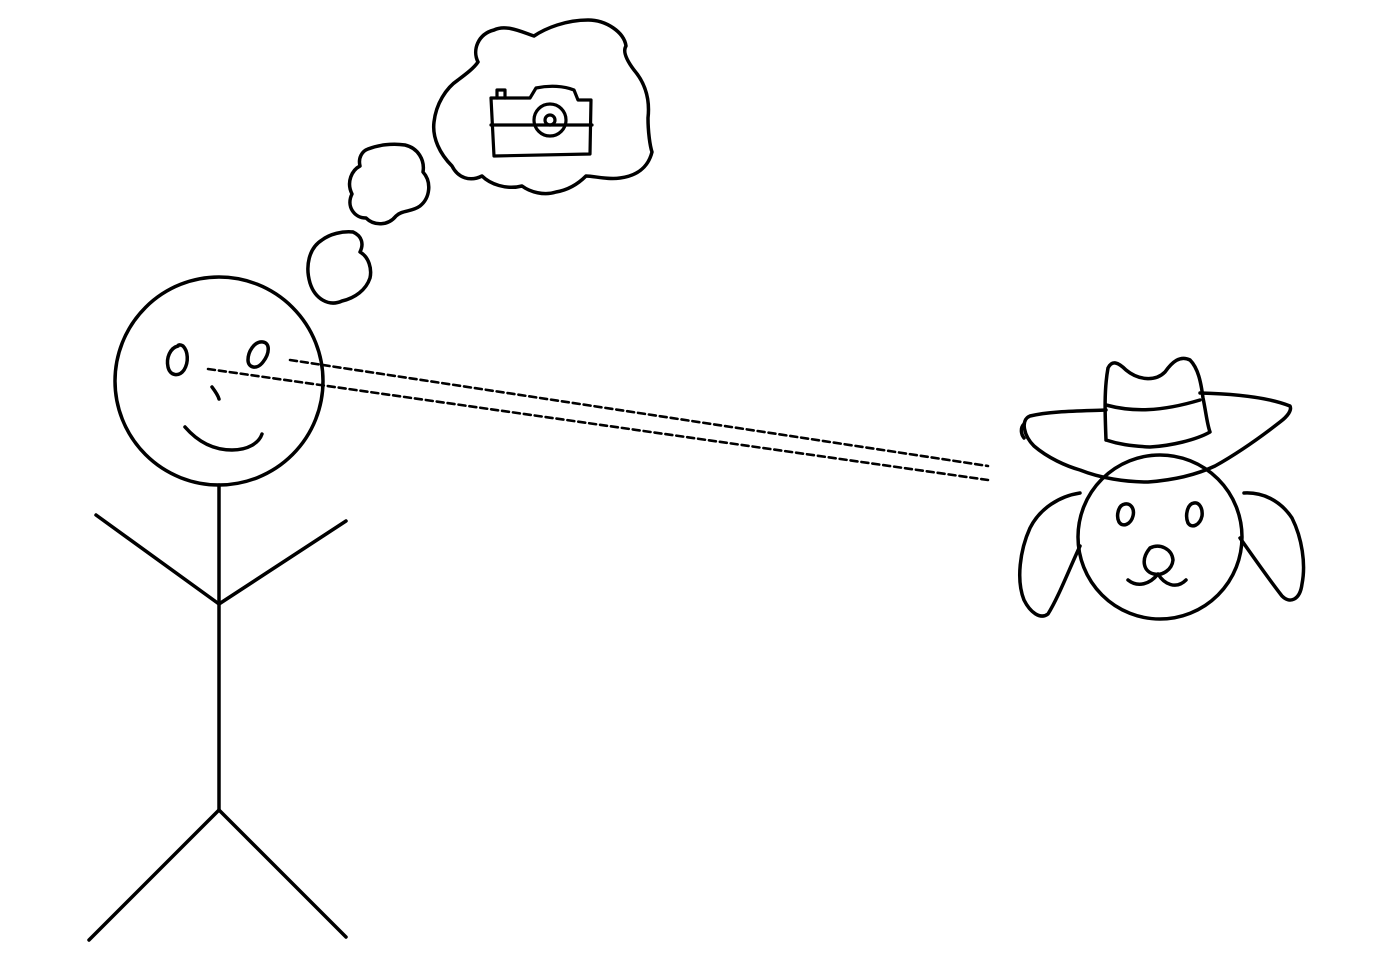  I want to click on stick-figure-left-arm, so click(157, 559).